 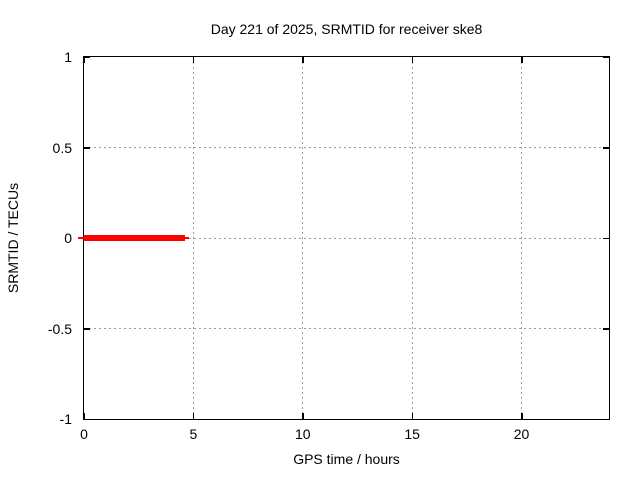 What do you see at coordinates (521, 434) in the screenshot?
I see `x-tick-label: 20` at bounding box center [521, 434].